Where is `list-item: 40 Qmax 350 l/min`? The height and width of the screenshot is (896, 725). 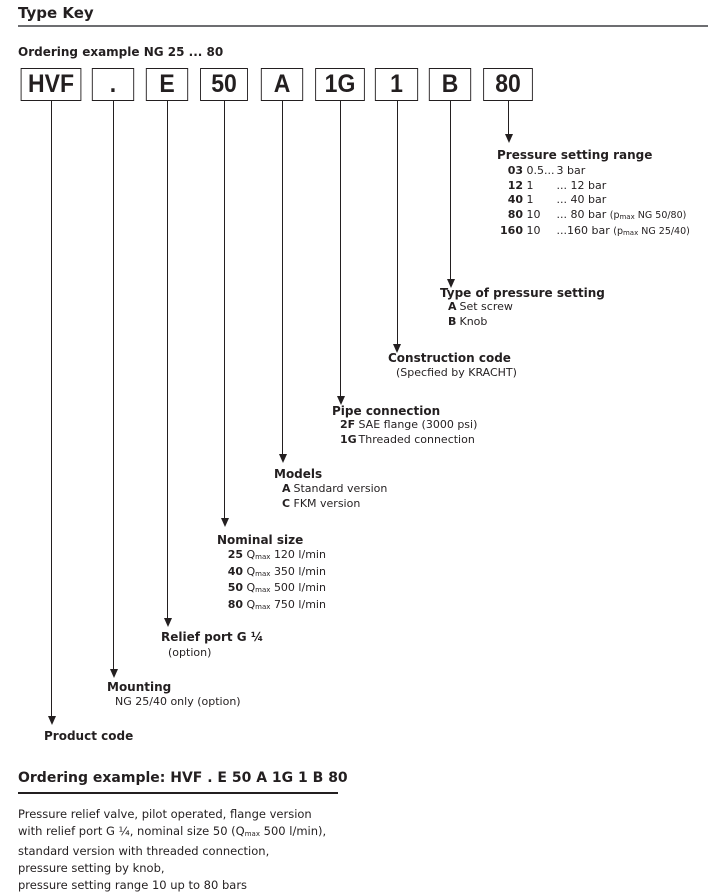 list-item: 40 Qmax 350 l/min is located at coordinates (276, 571).